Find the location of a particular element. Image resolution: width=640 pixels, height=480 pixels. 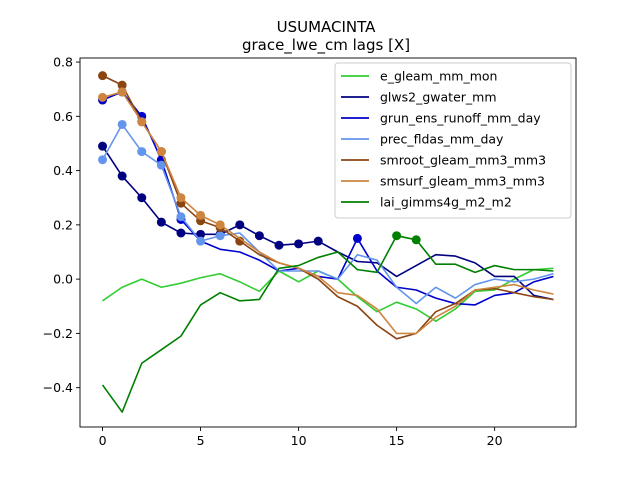

legend-box is located at coordinates (453, 140).